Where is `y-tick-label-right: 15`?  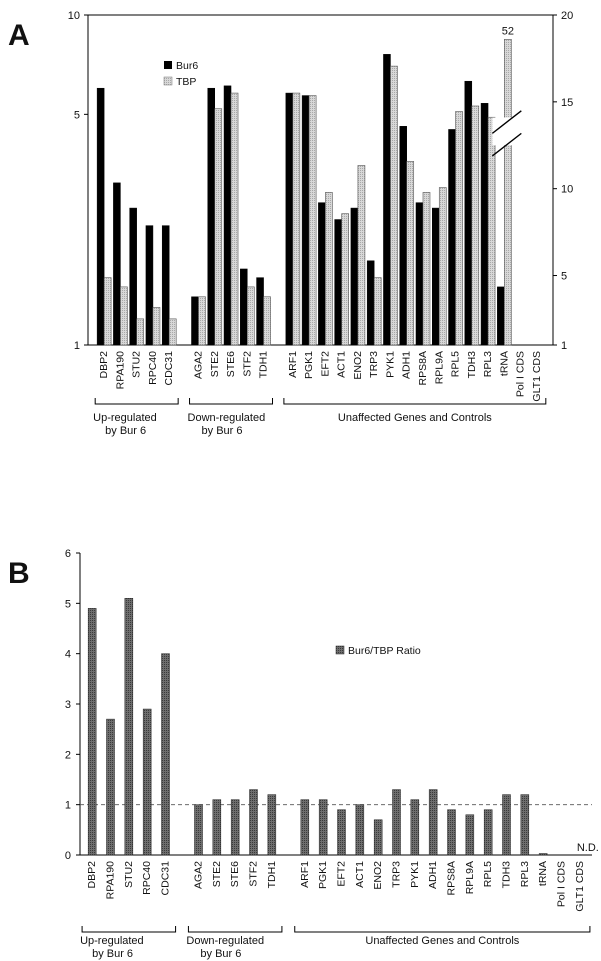
y-tick-label-right: 15 is located at coordinates (567, 103).